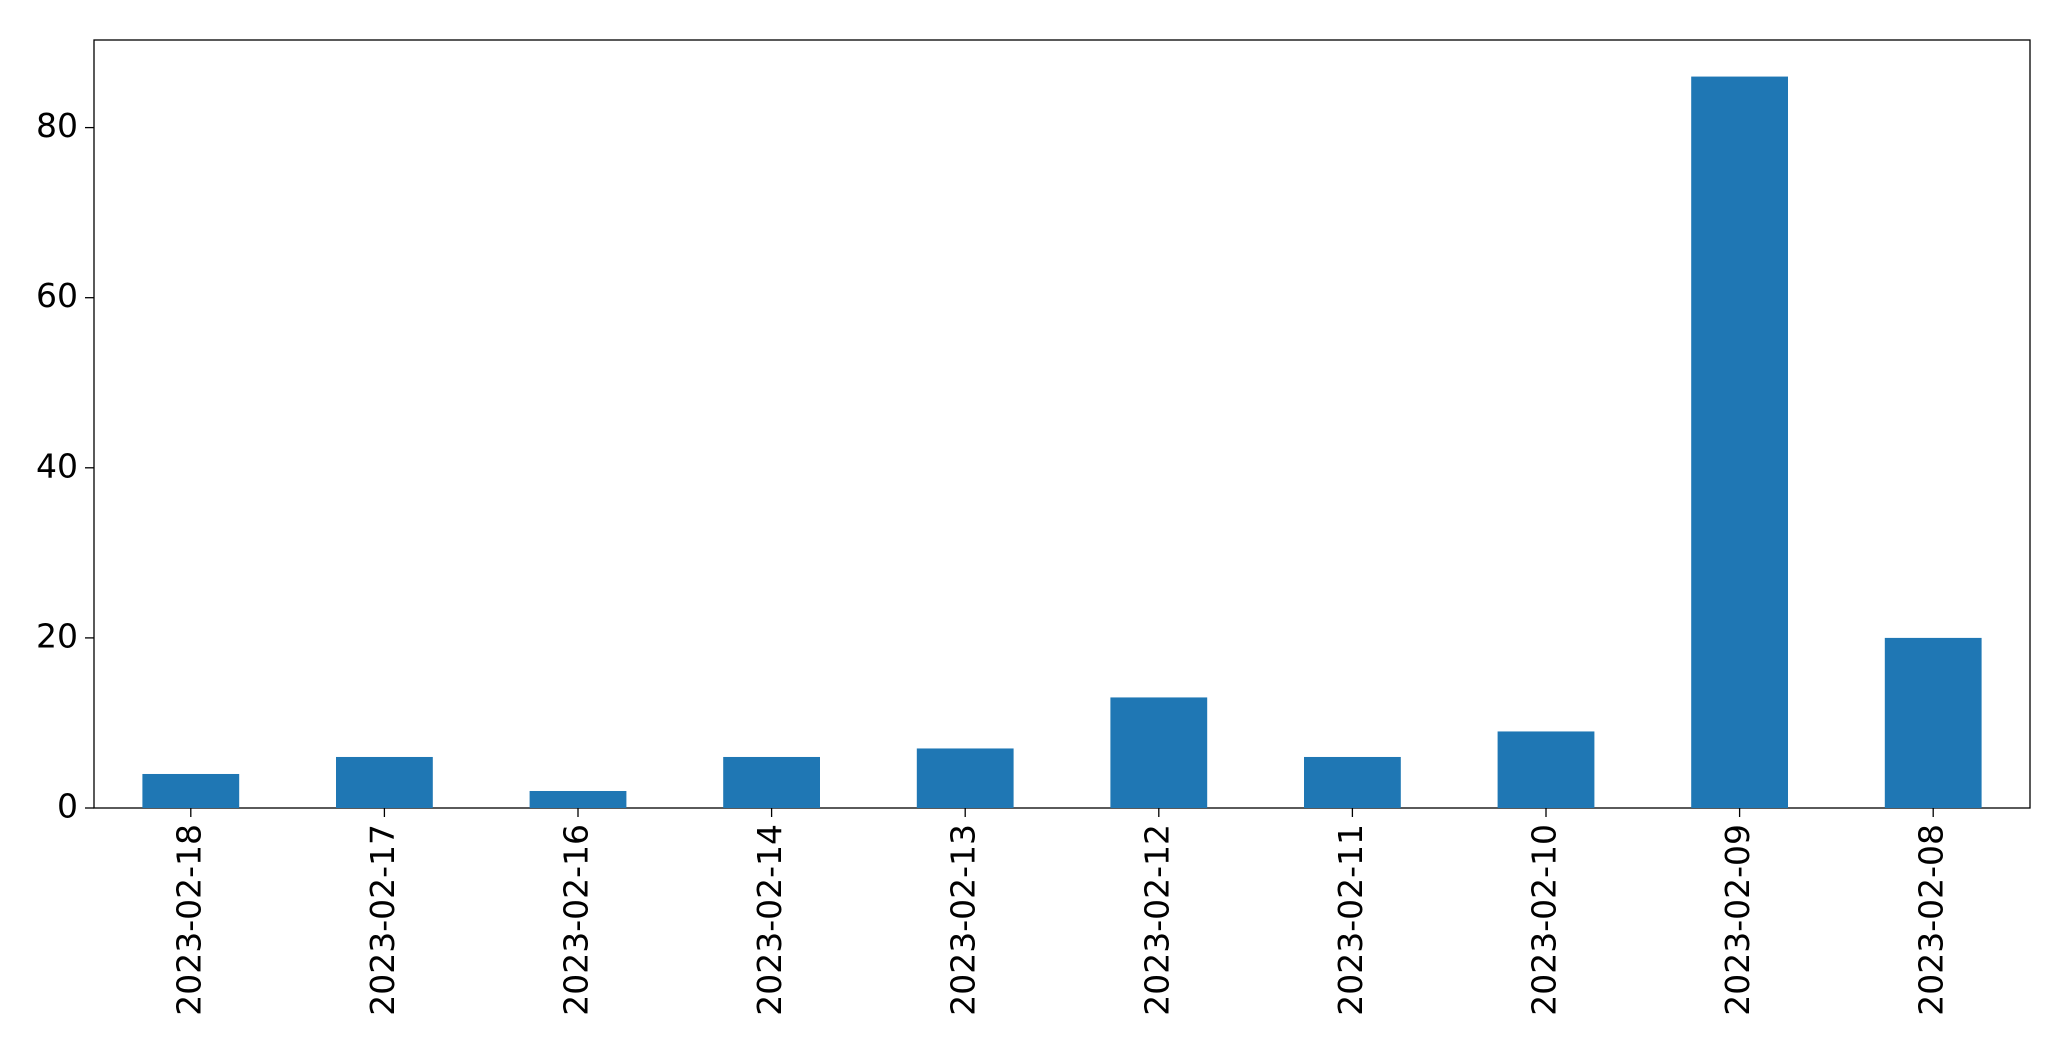 Image resolution: width=2071 pixels, height=1061 pixels. What do you see at coordinates (963, 920) in the screenshot?
I see `x-tick-label: 2023-02-13` at bounding box center [963, 920].